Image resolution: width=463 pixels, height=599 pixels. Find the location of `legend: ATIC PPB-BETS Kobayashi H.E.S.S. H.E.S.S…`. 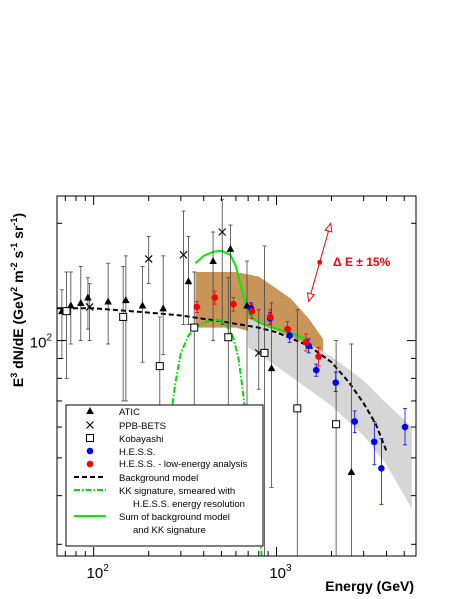

legend: ATIC PPB-BETS Kobayashi H.E.S.S. H.E.S.S… is located at coordinates (164, 475).